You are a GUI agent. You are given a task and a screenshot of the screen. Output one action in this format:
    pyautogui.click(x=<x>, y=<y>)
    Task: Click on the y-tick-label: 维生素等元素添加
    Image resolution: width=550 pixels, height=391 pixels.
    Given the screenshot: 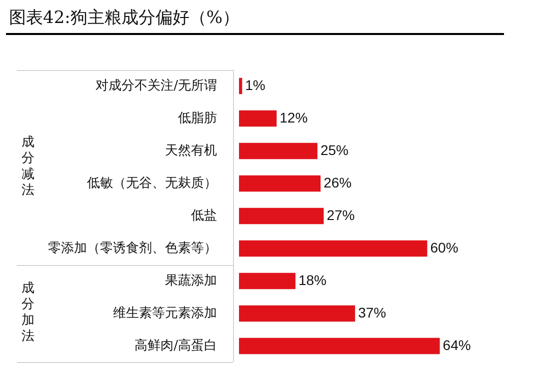 What is the action you would take?
    pyautogui.click(x=165, y=313)
    